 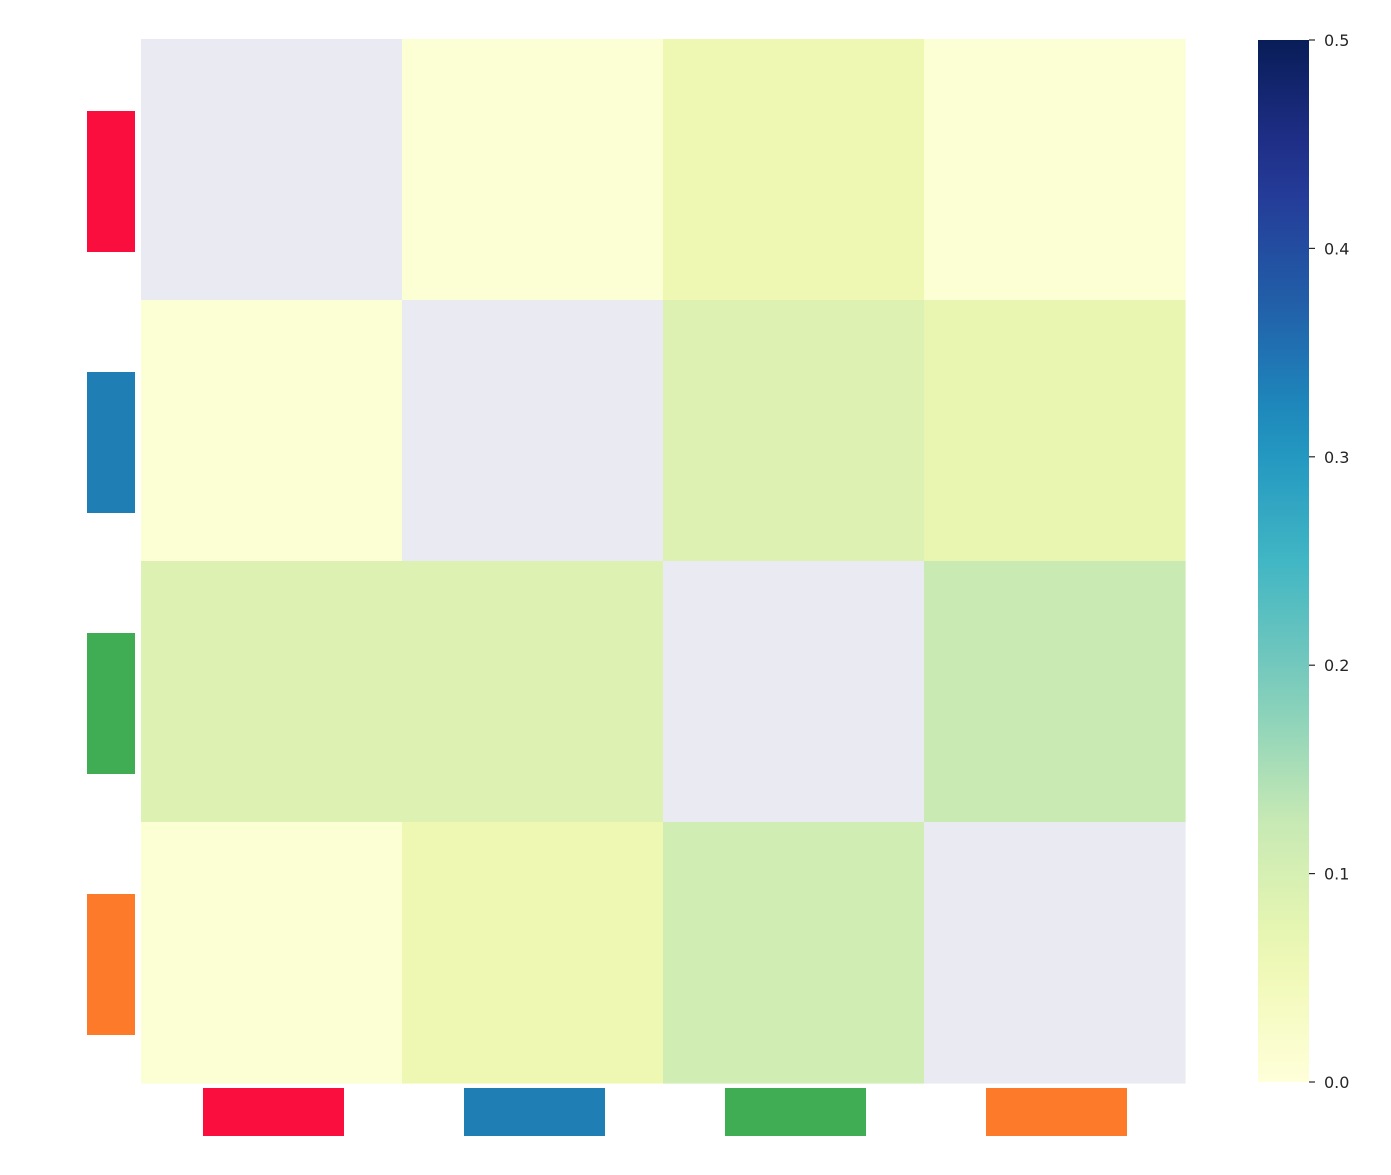 I want to click on colorbar-ticks: 0.0 0.1 0.2 0.3 0.4 0.5, so click(x=1329, y=561).